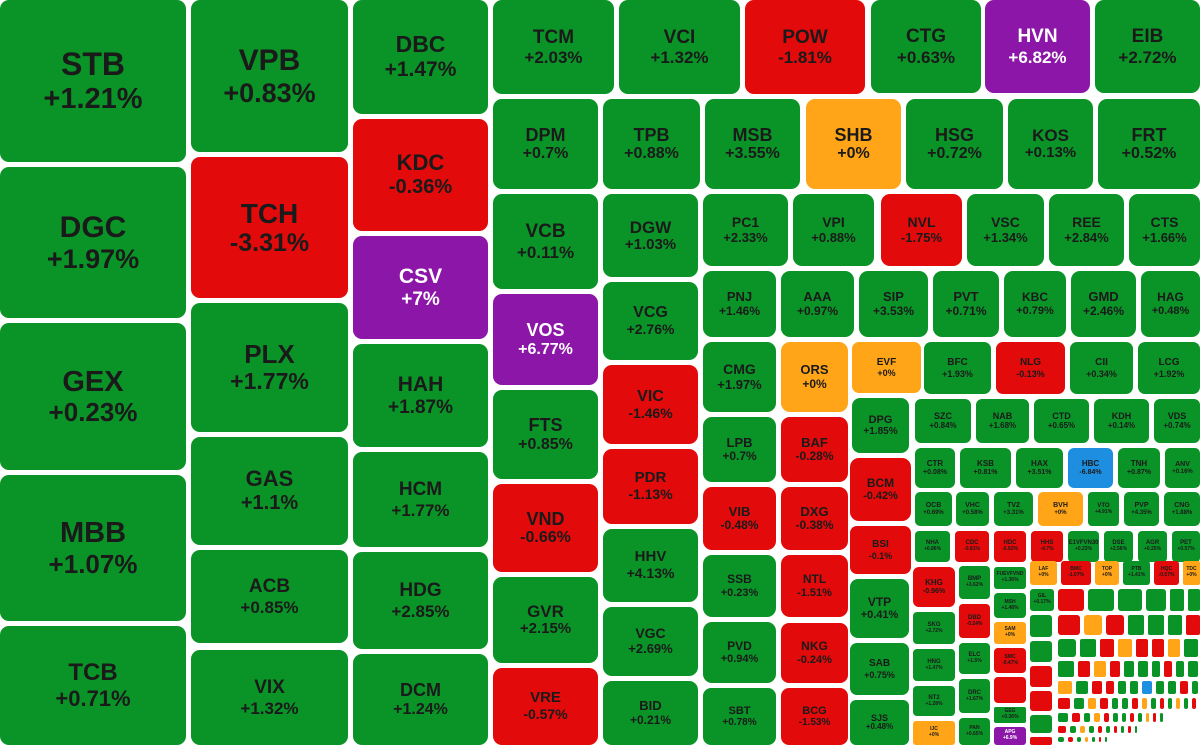  What do you see at coordinates (679, 47) in the screenshot?
I see `stock-cell-VCI: VCI +1.32%` at bounding box center [679, 47].